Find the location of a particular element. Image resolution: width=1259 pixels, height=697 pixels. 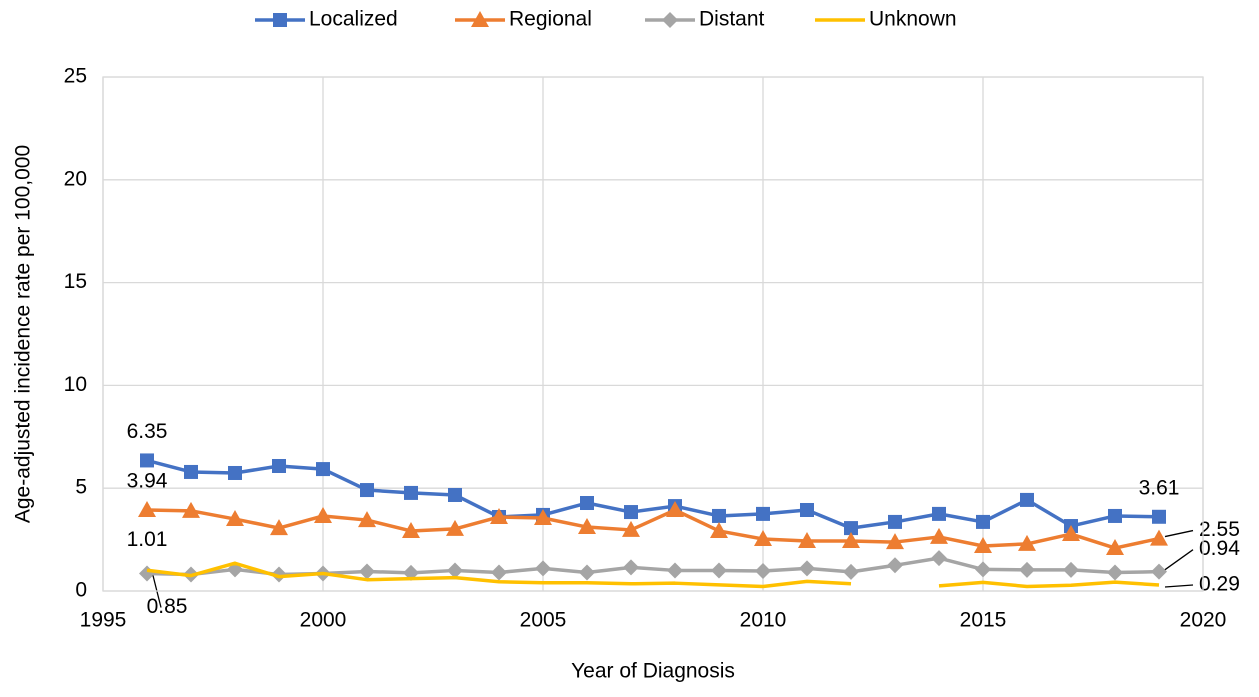

y-axis-title: Age-adjusted incidence rate per 100,000 is located at coordinates (23, 334).